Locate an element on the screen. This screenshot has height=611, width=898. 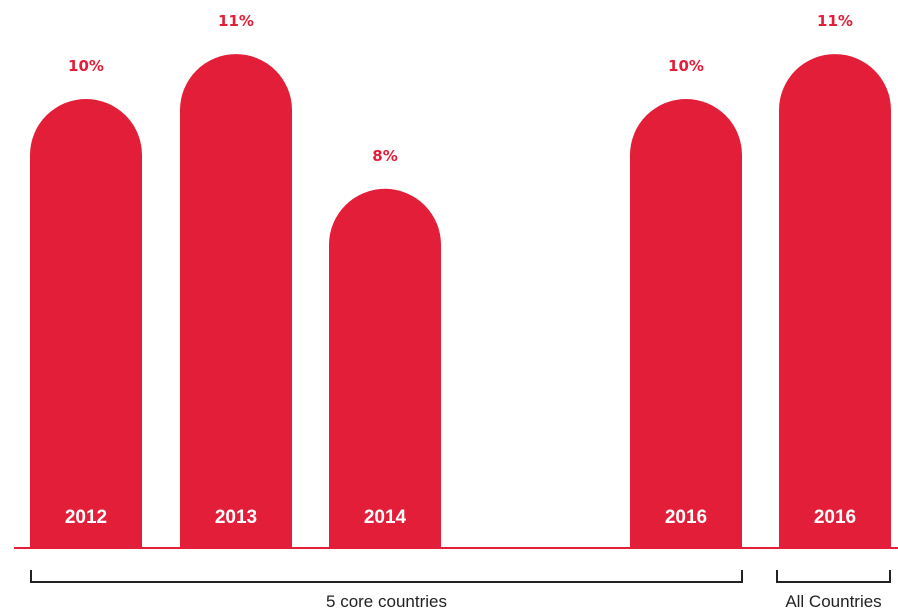
bar-2013 is located at coordinates (236, 301).